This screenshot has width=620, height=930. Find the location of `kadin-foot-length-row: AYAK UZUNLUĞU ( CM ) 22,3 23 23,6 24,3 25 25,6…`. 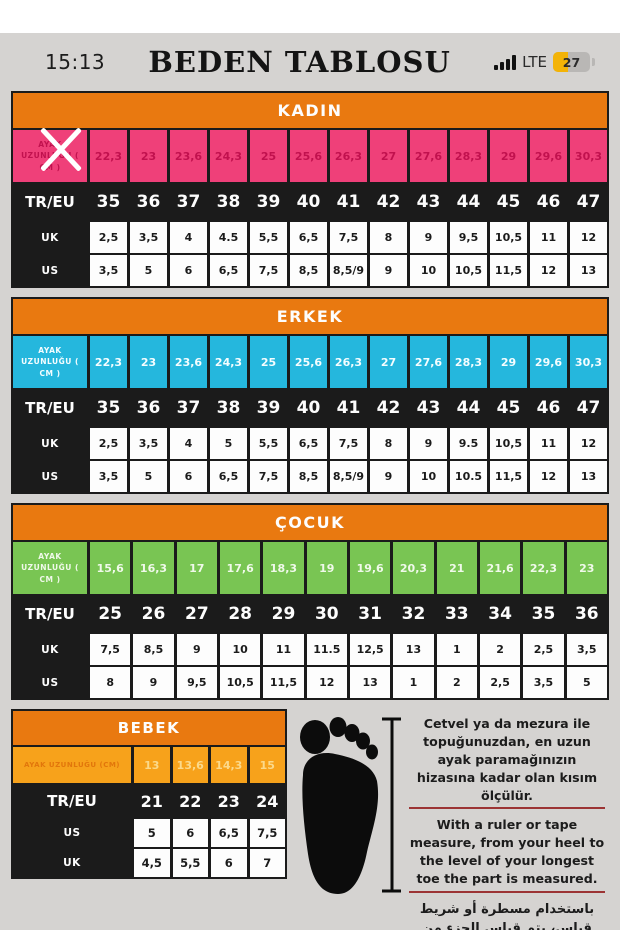

kadin-foot-length-row: AYAK UZUNLUĞU ( CM ) 22,3 23 23,6 24,3 25 25,6… is located at coordinates (310, 154).